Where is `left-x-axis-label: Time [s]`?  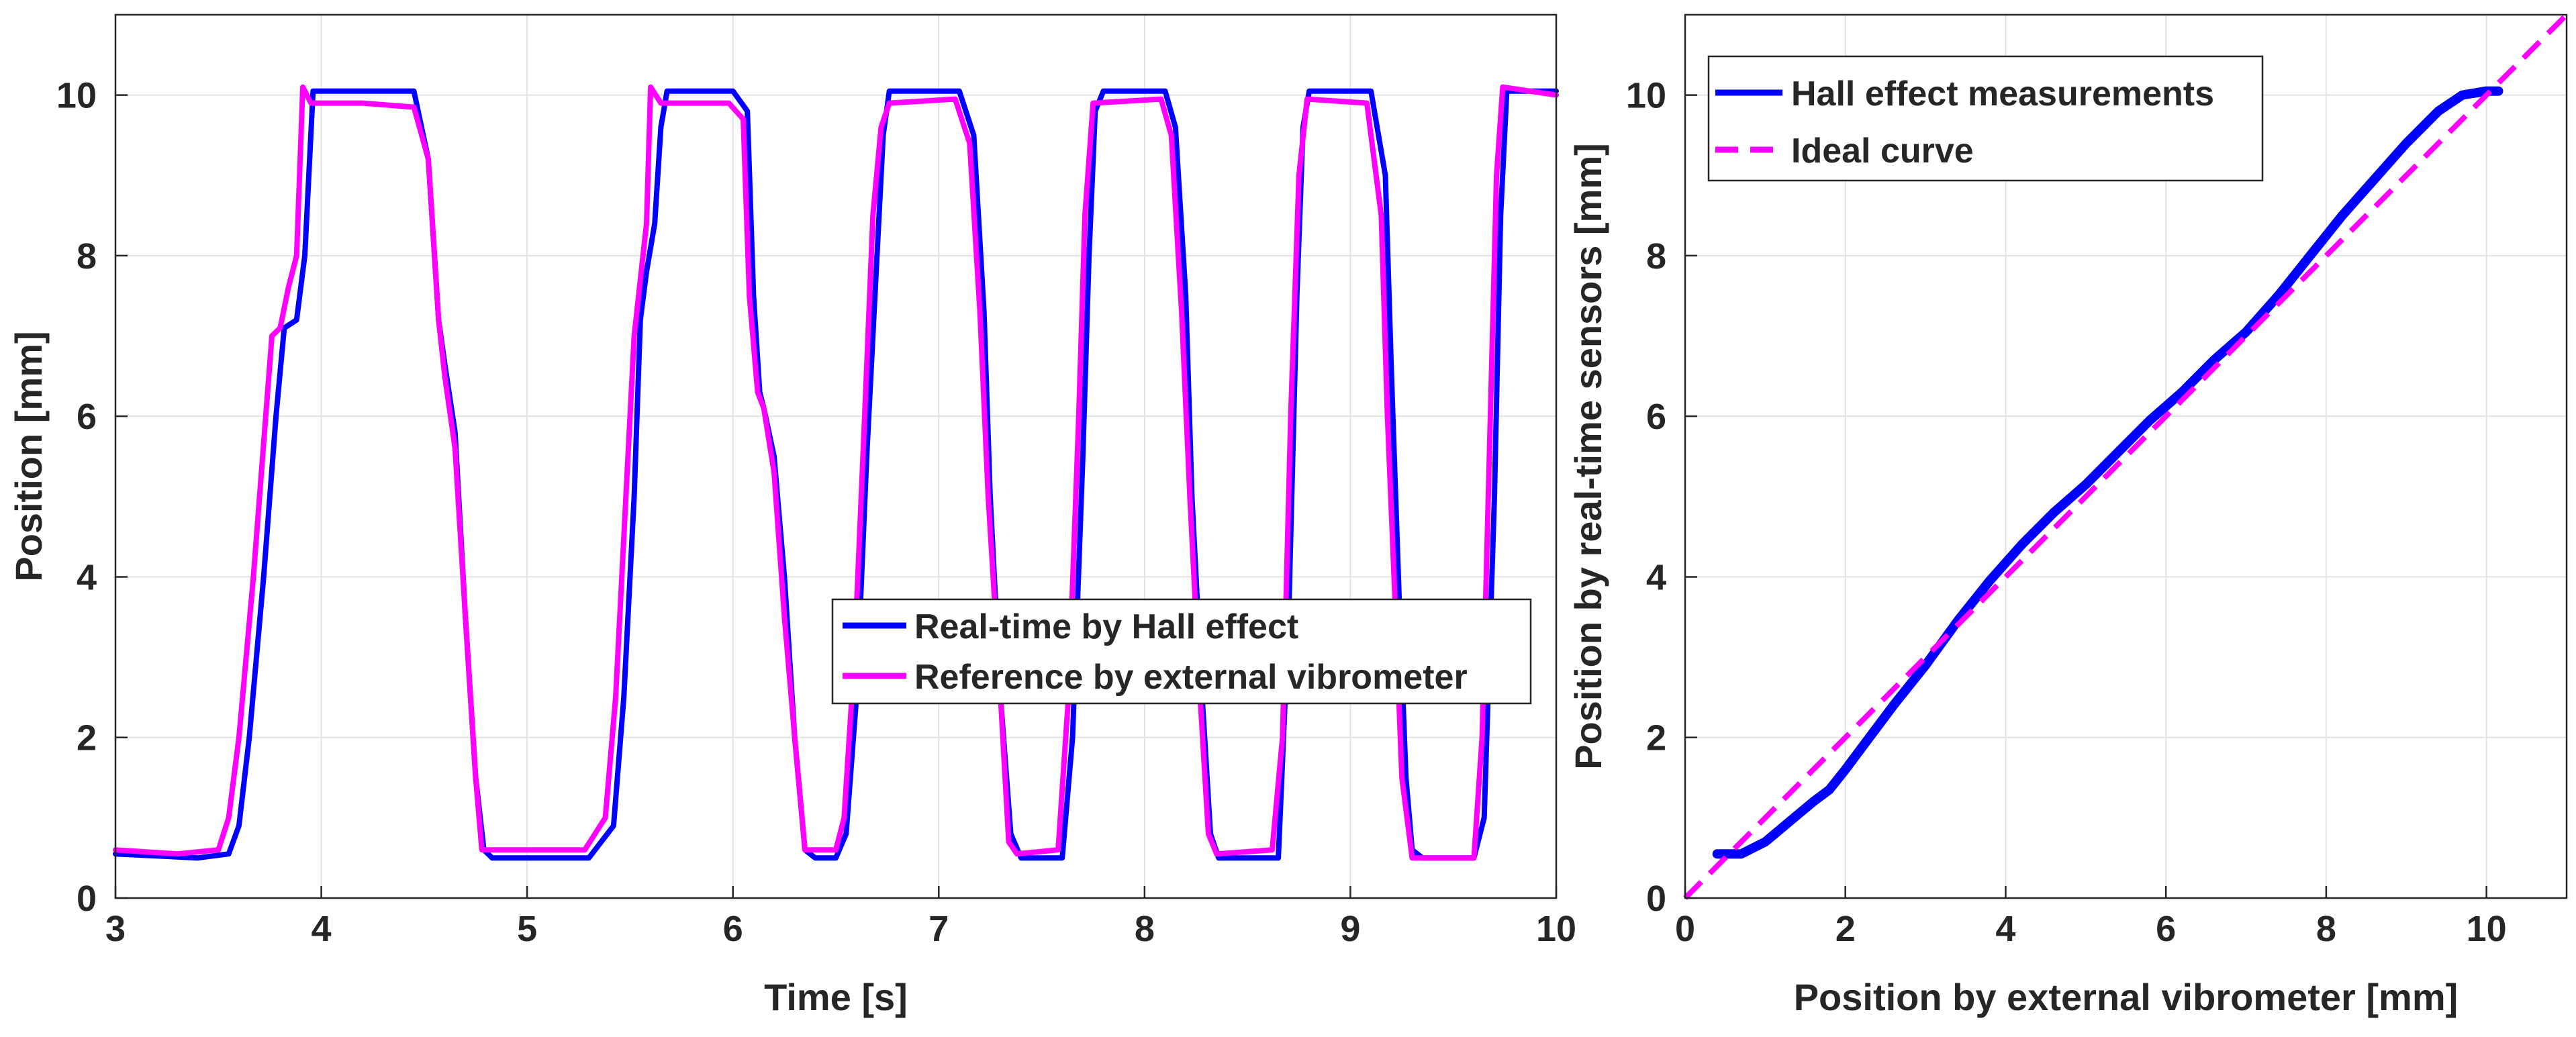 left-x-axis-label: Time [s] is located at coordinates (836, 997).